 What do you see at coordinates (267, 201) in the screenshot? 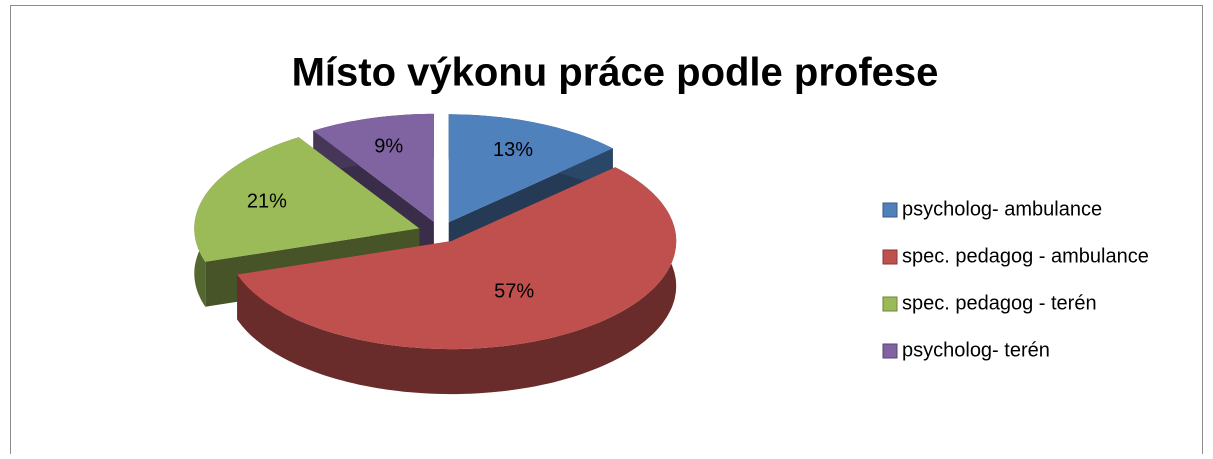
I see `data-label: 21%` at bounding box center [267, 201].